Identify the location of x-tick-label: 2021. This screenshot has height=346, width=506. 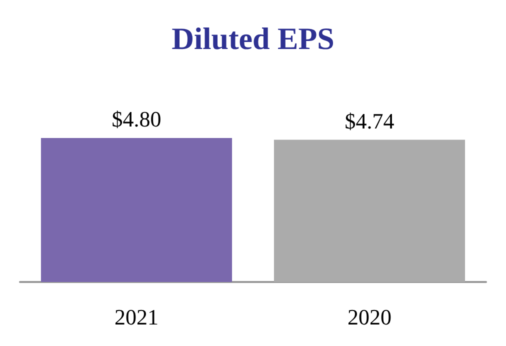
(136, 317).